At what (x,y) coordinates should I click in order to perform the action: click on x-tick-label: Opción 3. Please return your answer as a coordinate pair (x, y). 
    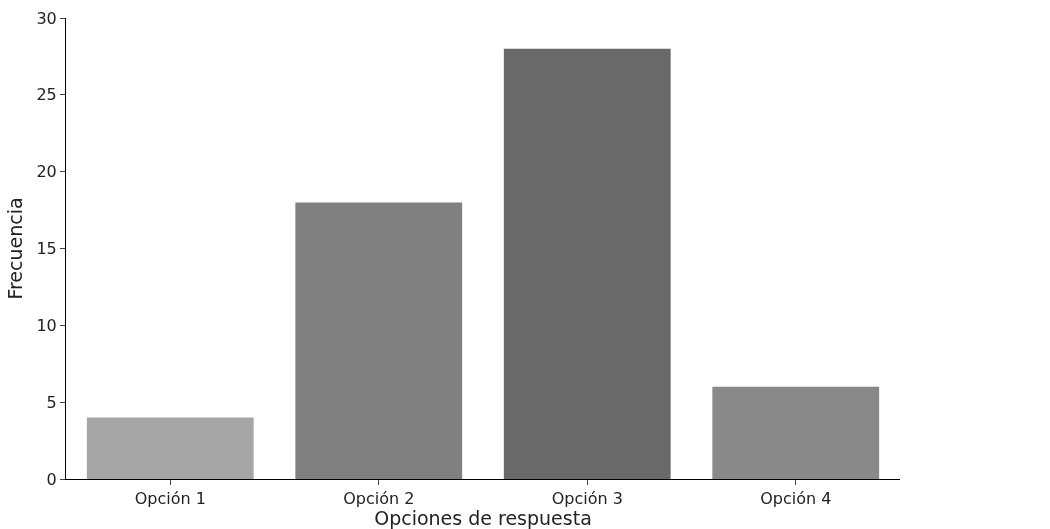
    Looking at the image, I should click on (587, 499).